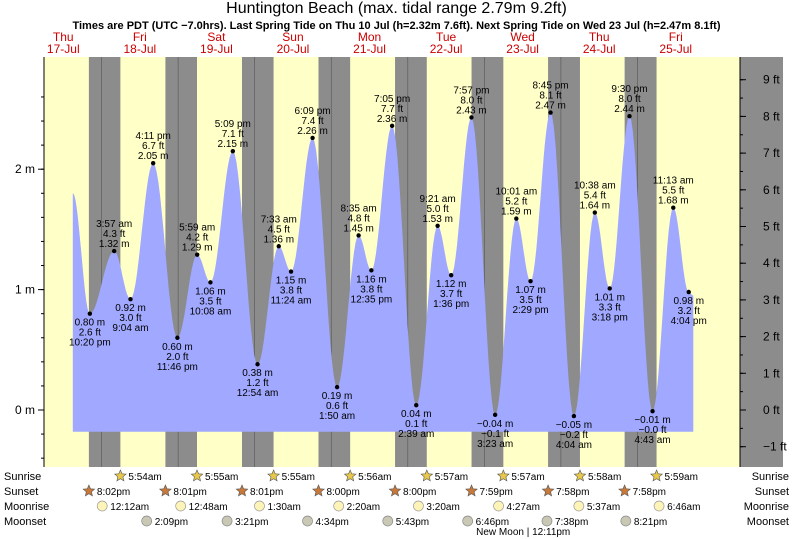  I want to click on y-tick-label-ft: 5 ft, so click(771, 227).